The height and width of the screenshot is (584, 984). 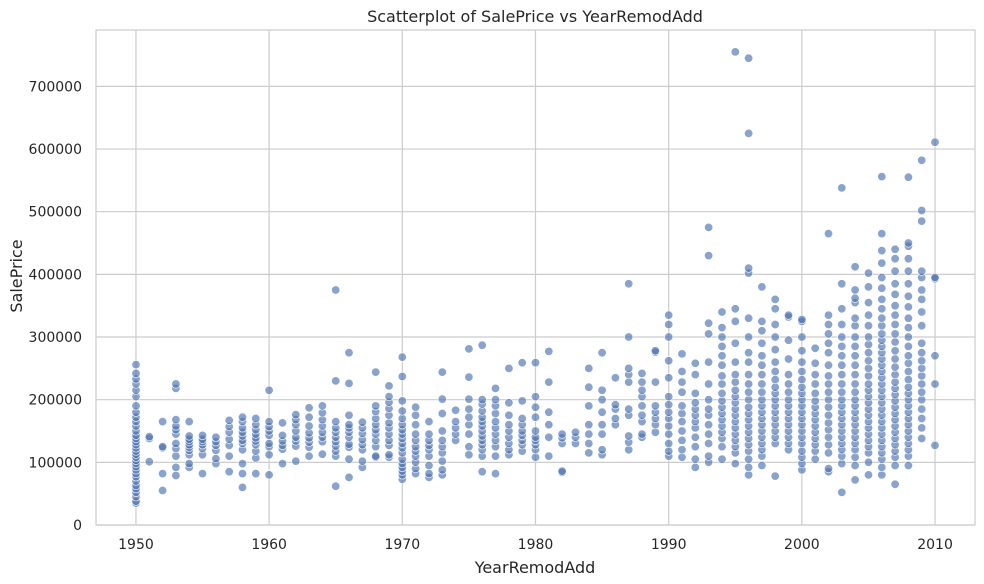 I want to click on x-tick-label: 2010, so click(x=935, y=545).